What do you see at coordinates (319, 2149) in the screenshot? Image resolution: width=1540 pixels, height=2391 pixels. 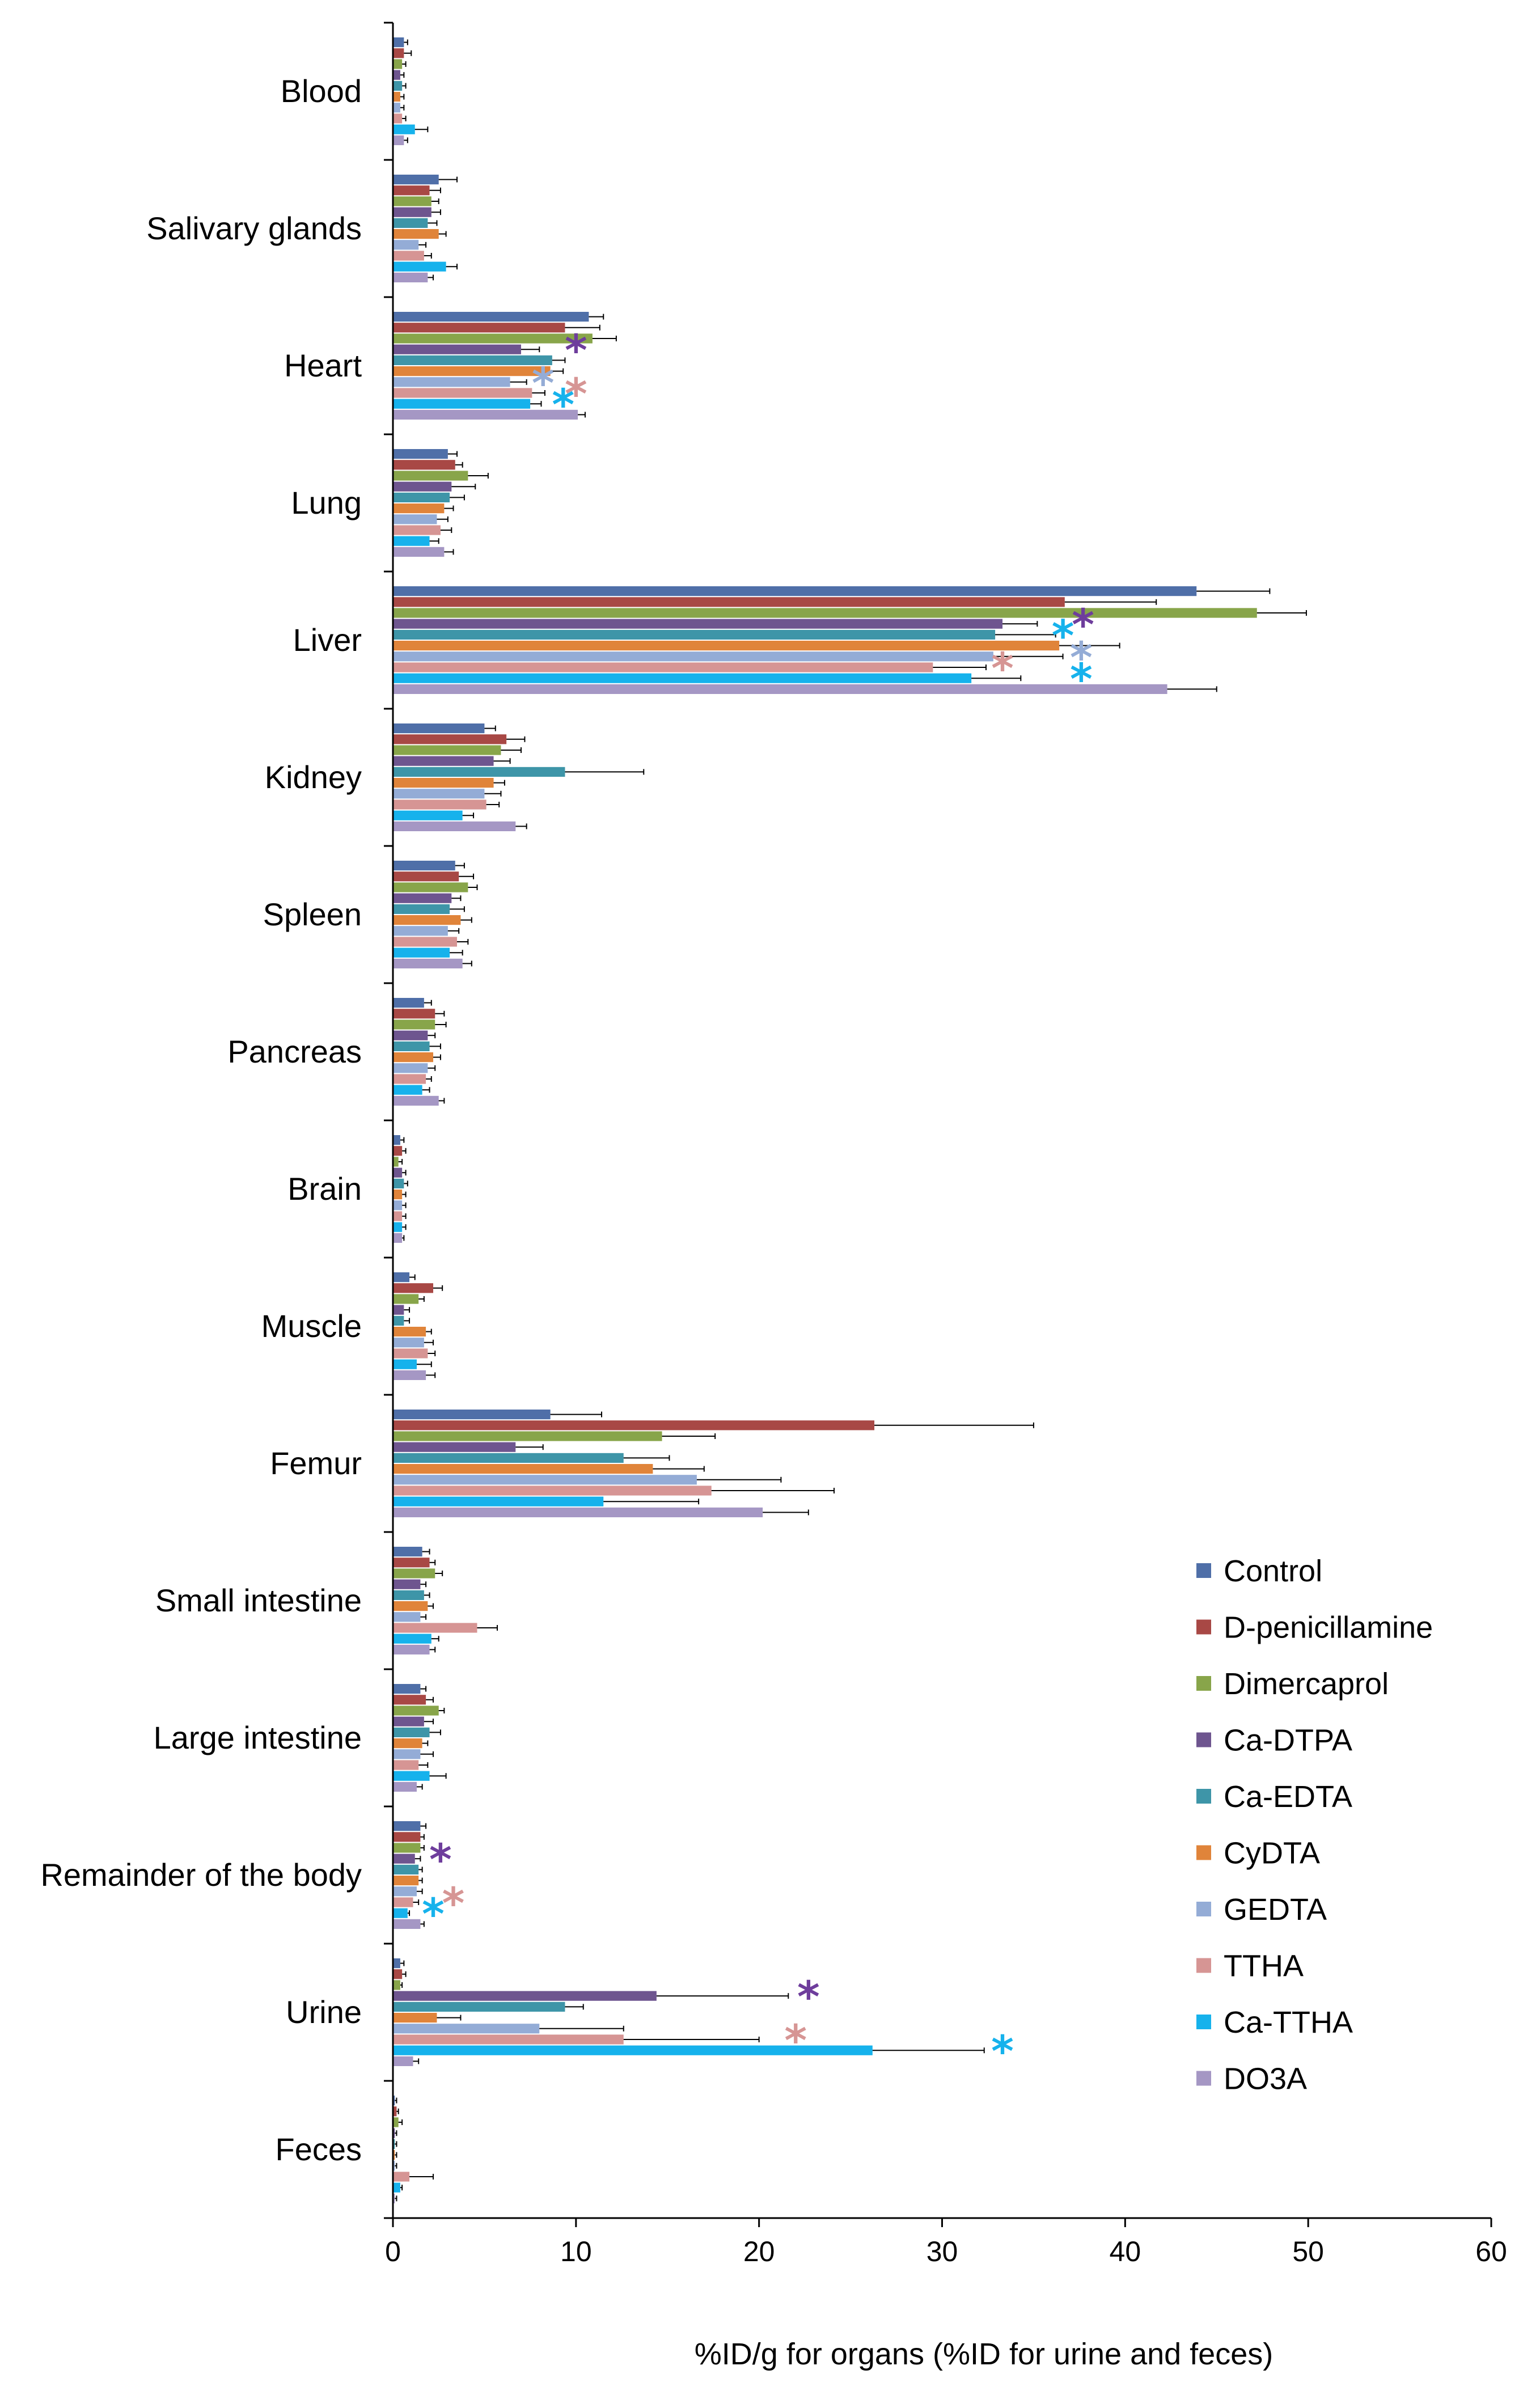 I see `category-label-feces: Feces` at bounding box center [319, 2149].